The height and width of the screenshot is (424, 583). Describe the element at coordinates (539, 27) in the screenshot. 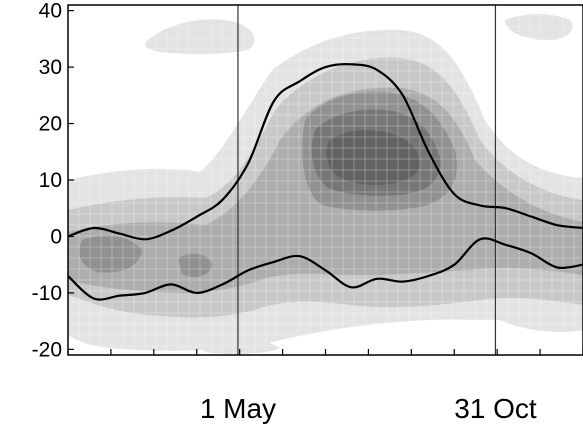

I see `shade-level-1-top-right-blob` at that location.